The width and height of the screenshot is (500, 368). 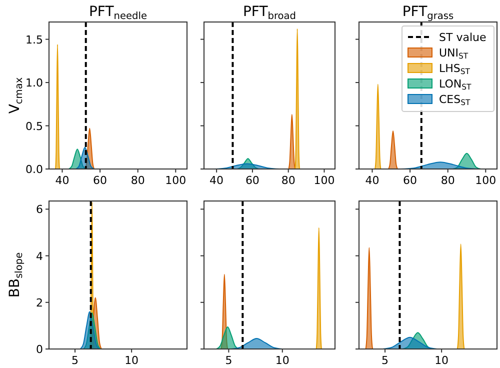 What do you see at coordinates (39, 349) in the screenshot?
I see `y-tick-label: 0` at bounding box center [39, 349].